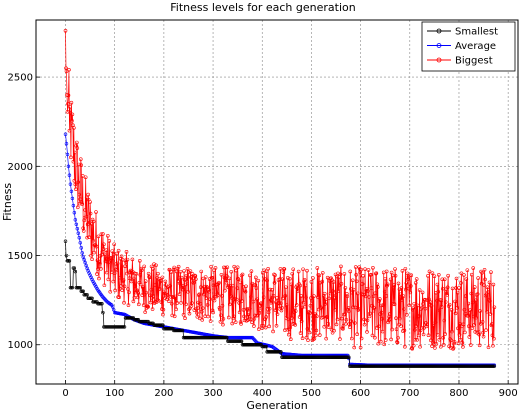  What do you see at coordinates (476, 32) in the screenshot?
I see `legend-label-smallest: Smallest` at bounding box center [476, 32].